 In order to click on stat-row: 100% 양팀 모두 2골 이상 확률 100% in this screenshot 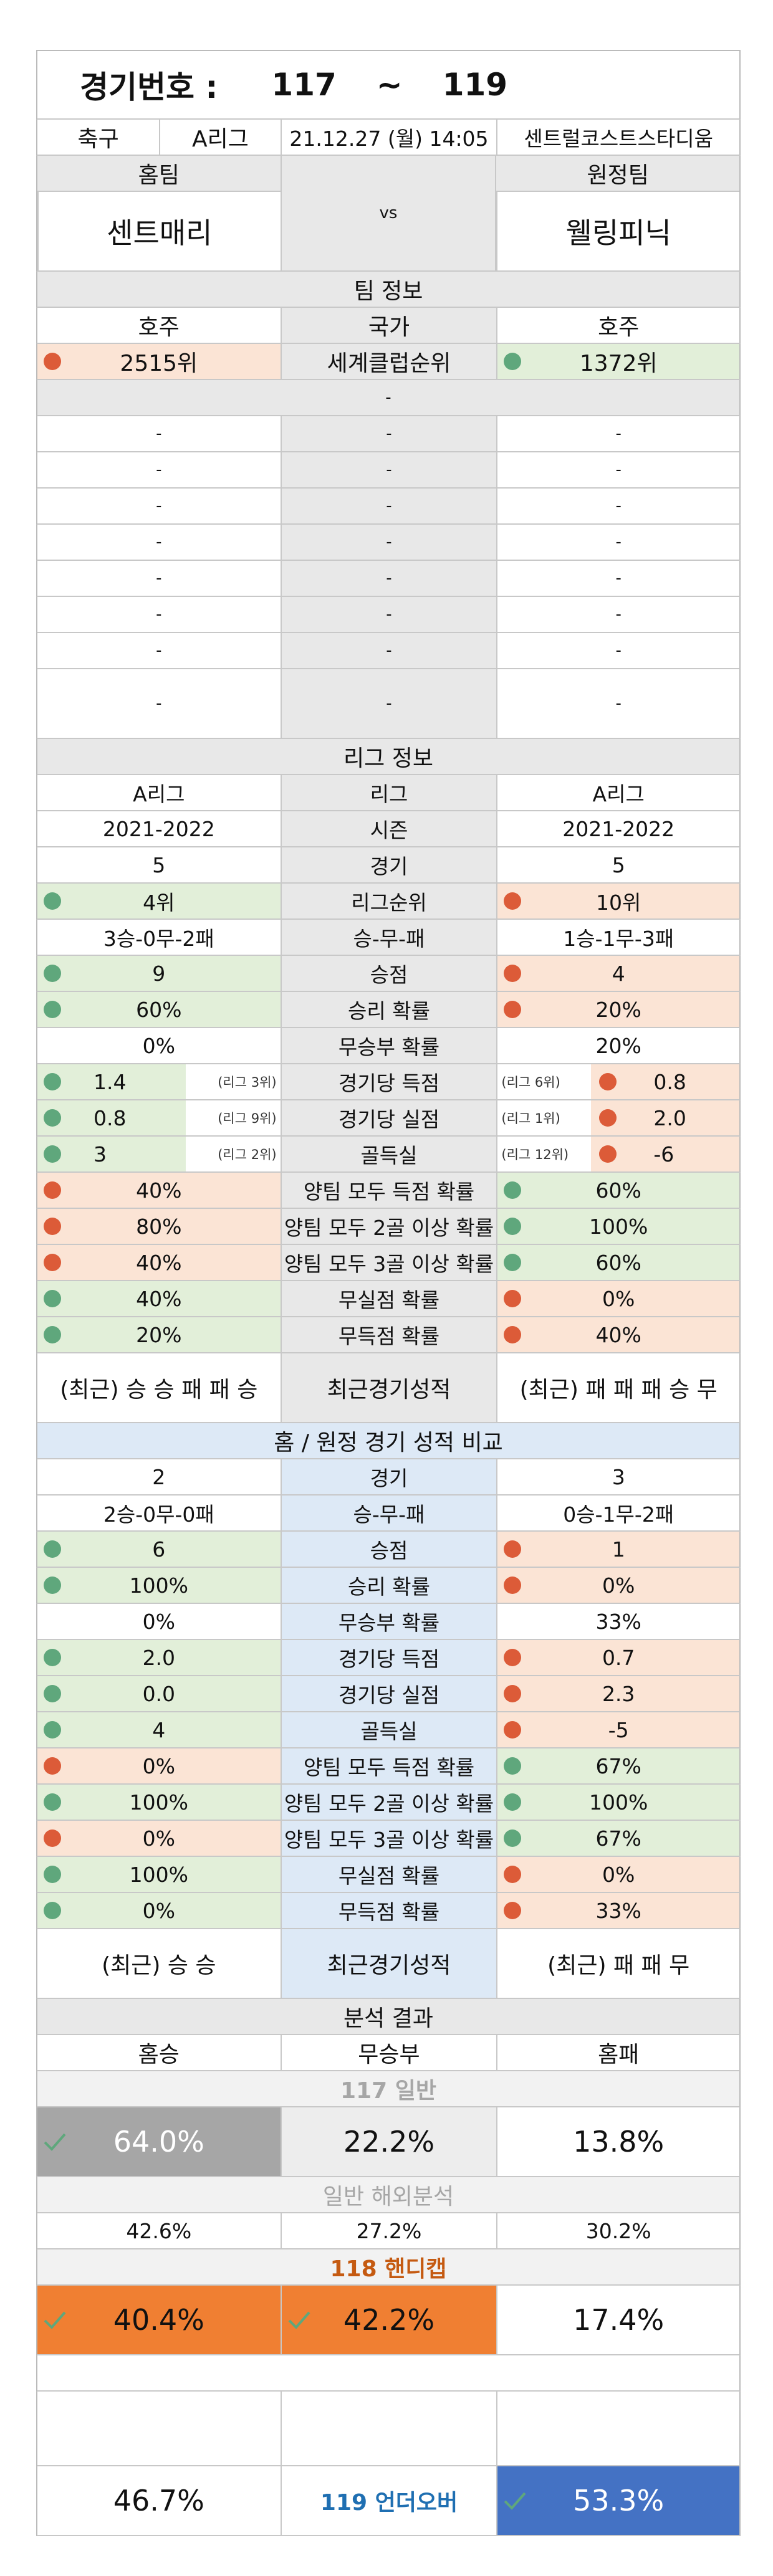, I will do `click(389, 1803)`.